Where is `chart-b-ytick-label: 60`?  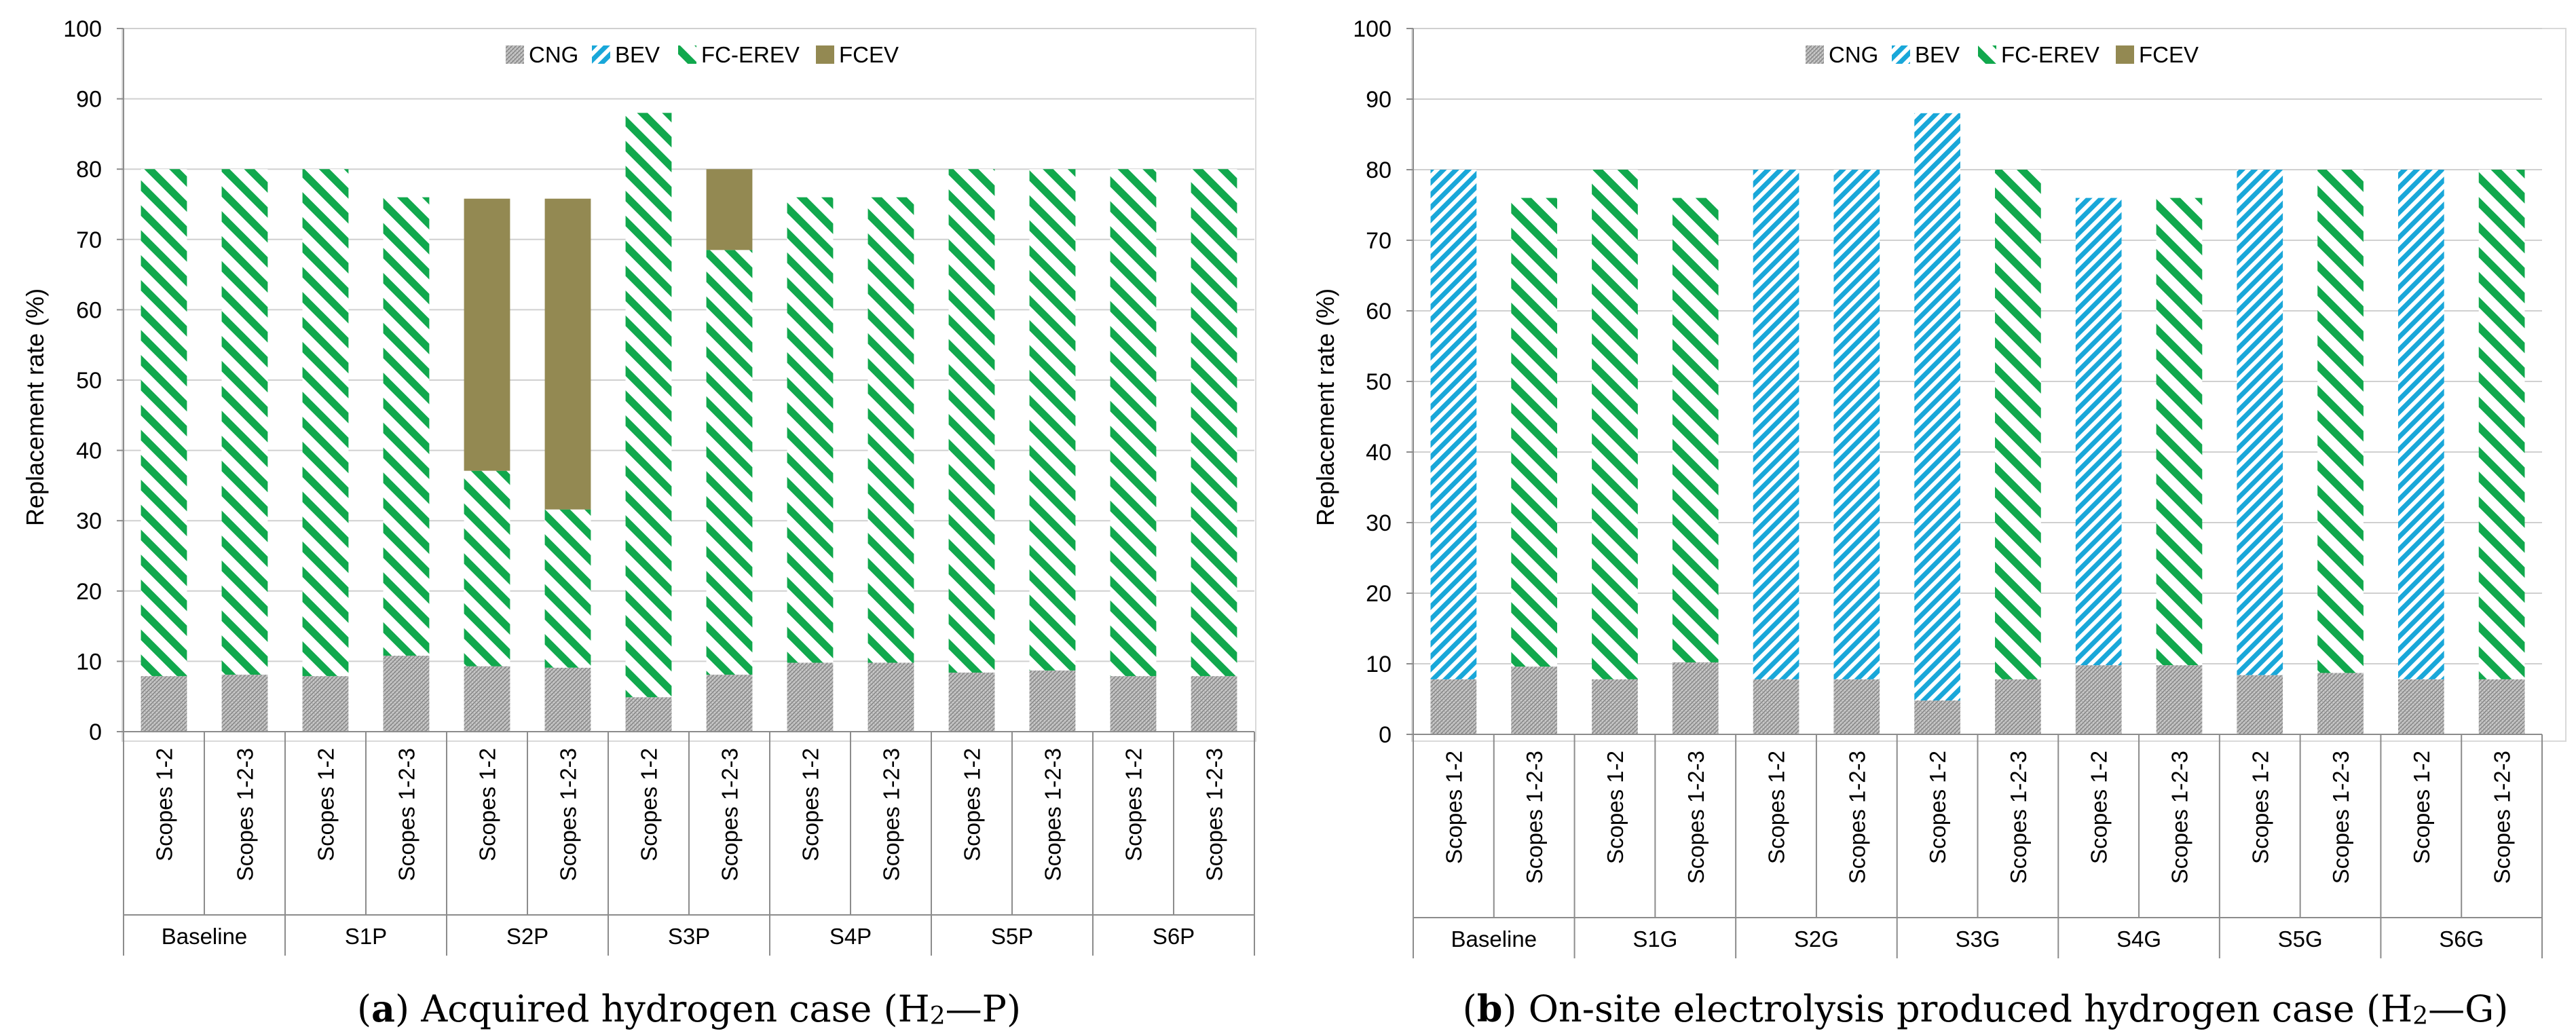 chart-b-ytick-label: 60 is located at coordinates (1379, 312).